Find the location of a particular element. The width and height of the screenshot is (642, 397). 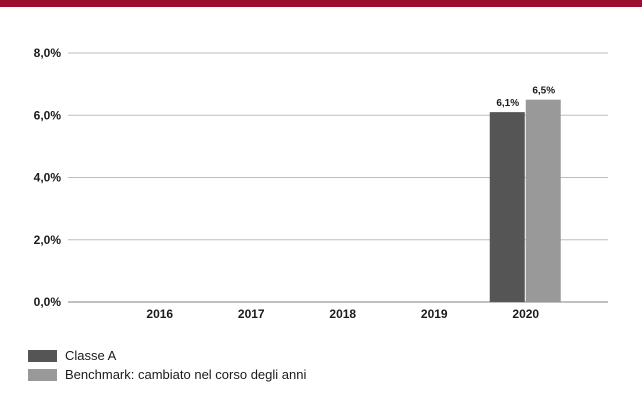

y-tick-label-2: 4,0% is located at coordinates (48, 178).